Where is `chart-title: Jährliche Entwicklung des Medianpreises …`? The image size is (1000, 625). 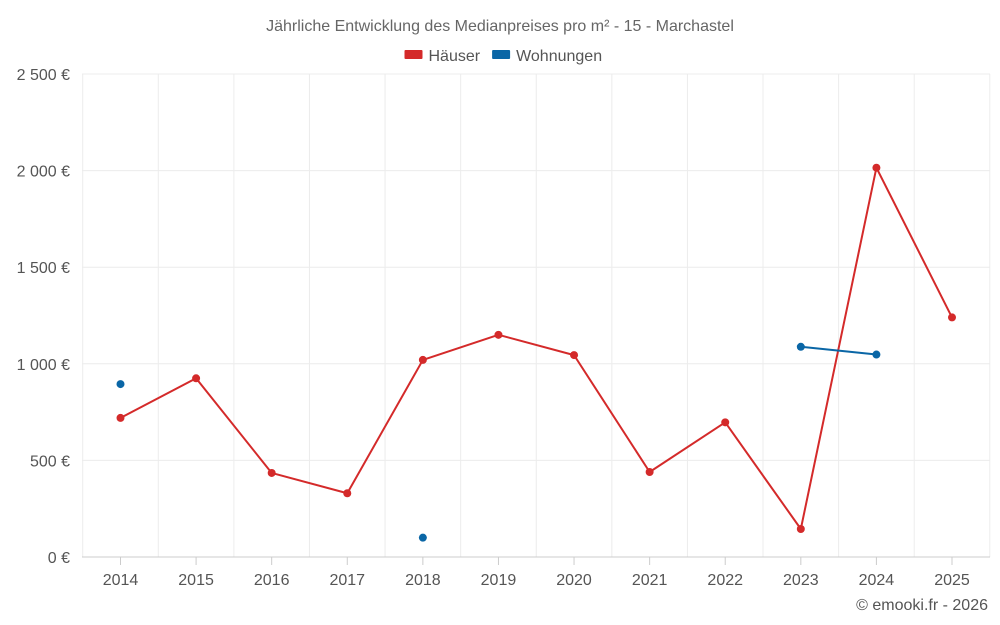
chart-title: Jährliche Entwicklung des Medianpreises … is located at coordinates (500, 26).